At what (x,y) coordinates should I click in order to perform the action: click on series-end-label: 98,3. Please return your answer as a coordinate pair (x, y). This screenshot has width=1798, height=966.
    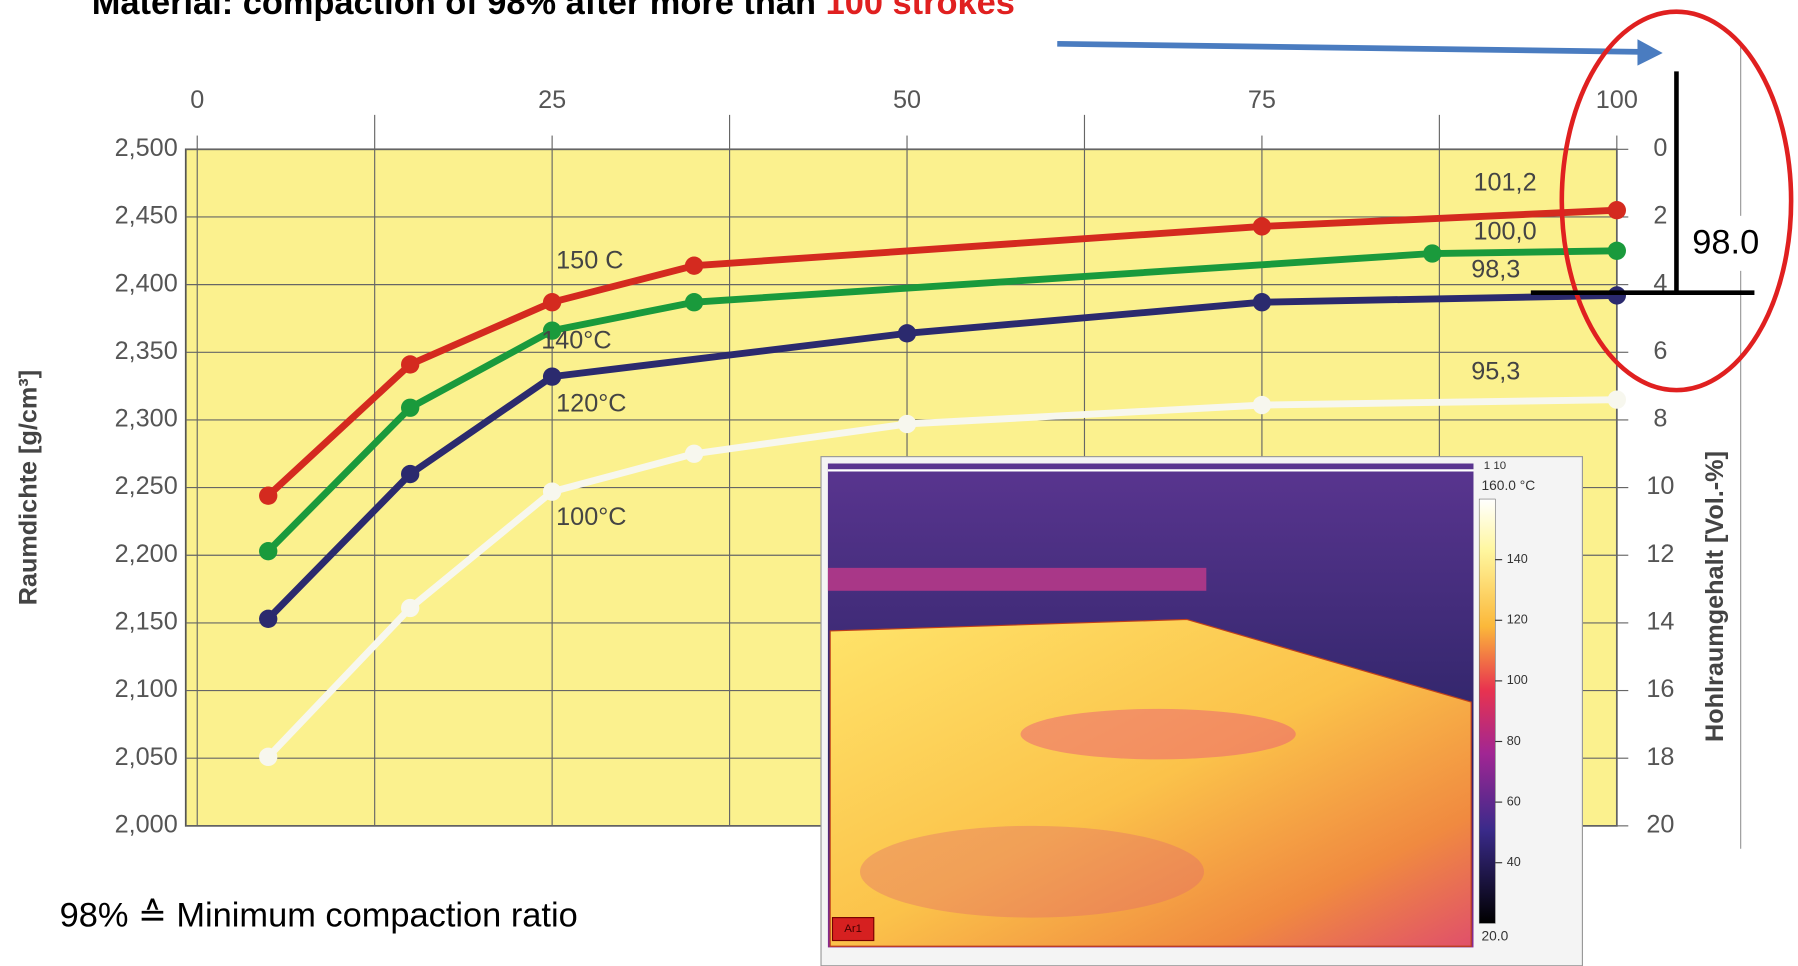
    Looking at the image, I should click on (1495, 270).